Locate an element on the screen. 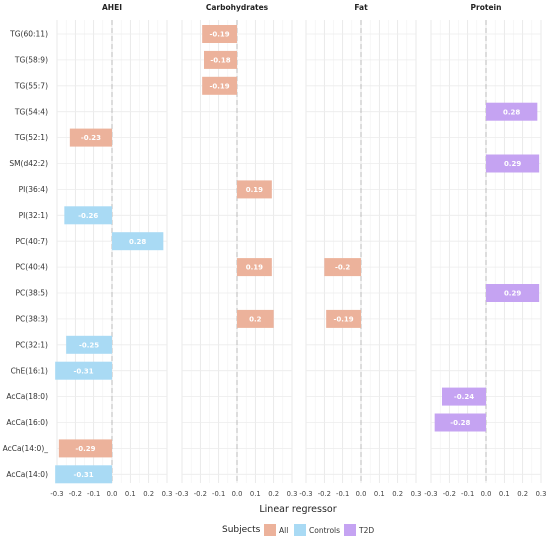  bar-value-label: -0.25 is located at coordinates (89, 345).